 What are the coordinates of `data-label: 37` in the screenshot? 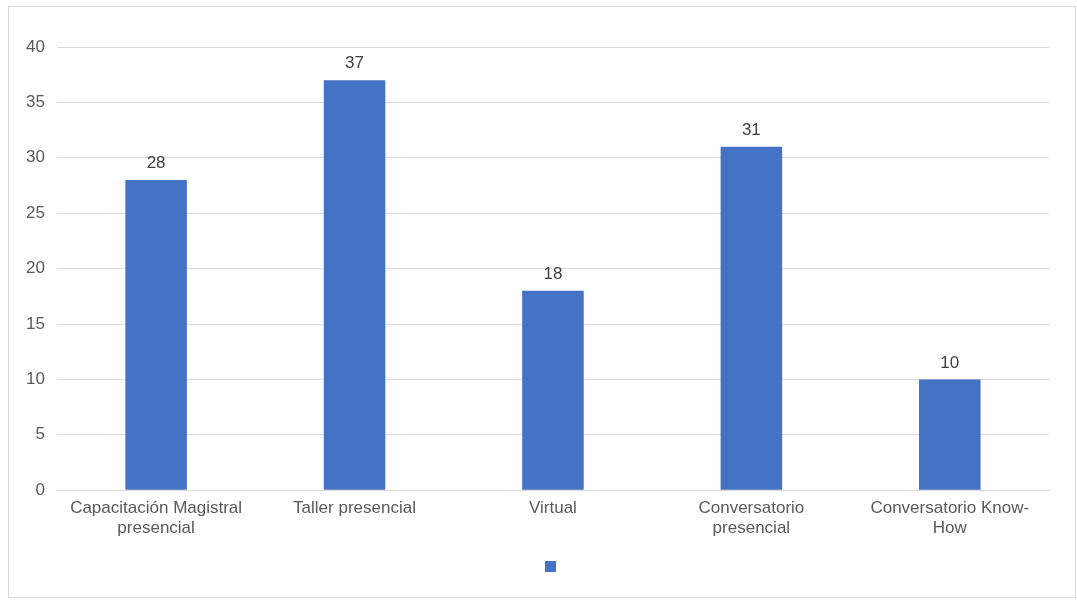 It's located at (354, 63).